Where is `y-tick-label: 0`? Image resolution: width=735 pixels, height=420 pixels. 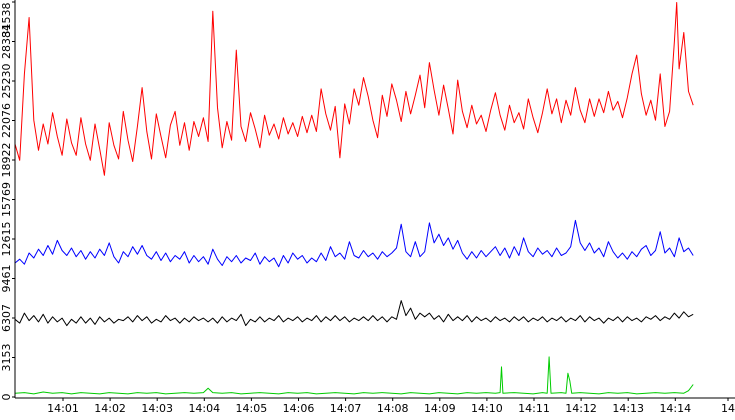 y-tick-label: 0 is located at coordinates (6, 397).